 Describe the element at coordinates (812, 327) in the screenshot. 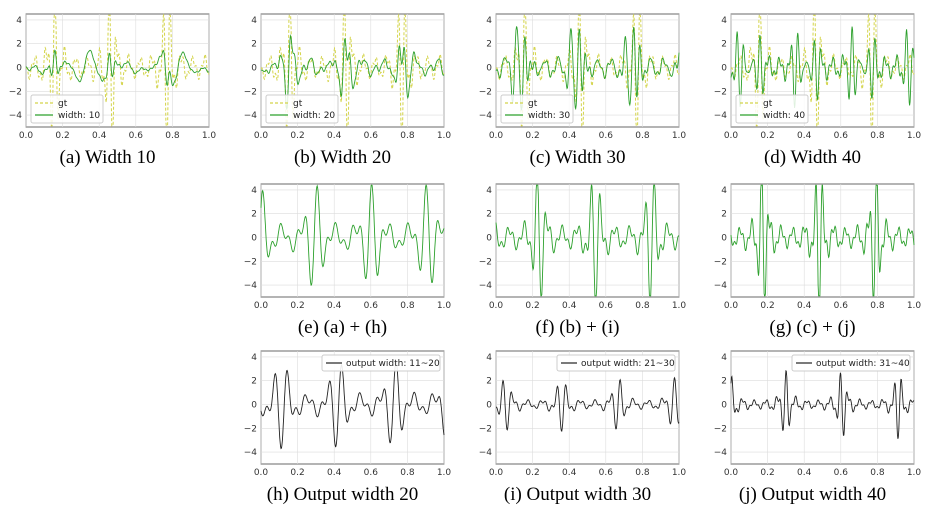

I see `caption-g: (g) (c) + (j)` at that location.